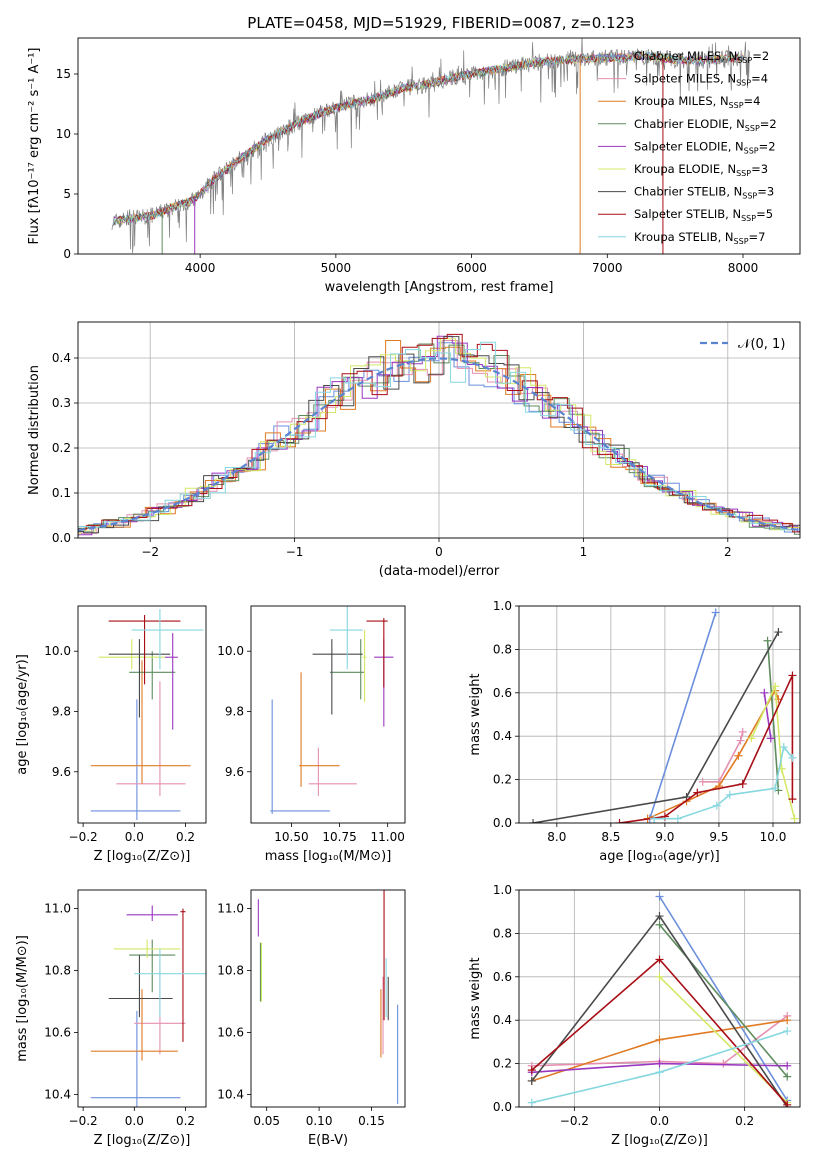  What do you see at coordinates (57, 1095) in the screenshot?
I see `y-tick-label: 10.4` at bounding box center [57, 1095].